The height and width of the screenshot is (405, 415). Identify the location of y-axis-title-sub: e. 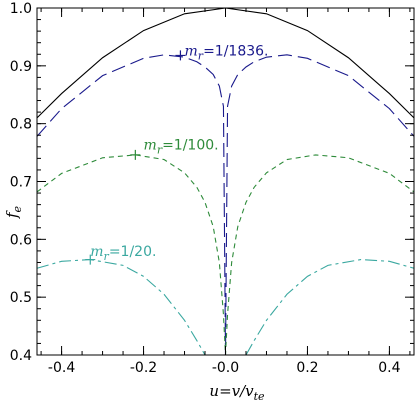
(17, 208).